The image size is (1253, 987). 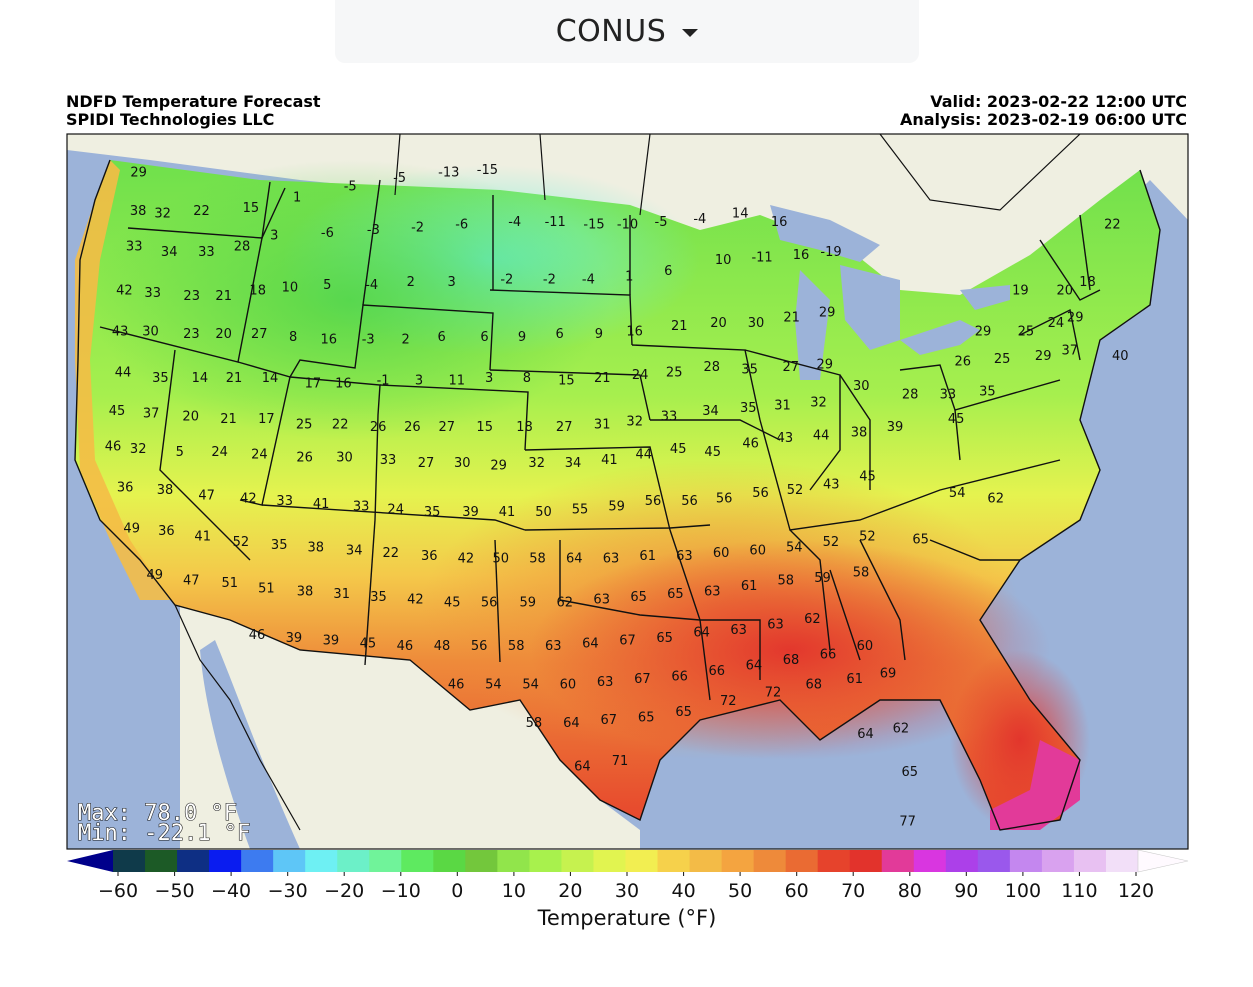 I want to click on station-temp-value: 52, so click(x=795, y=490).